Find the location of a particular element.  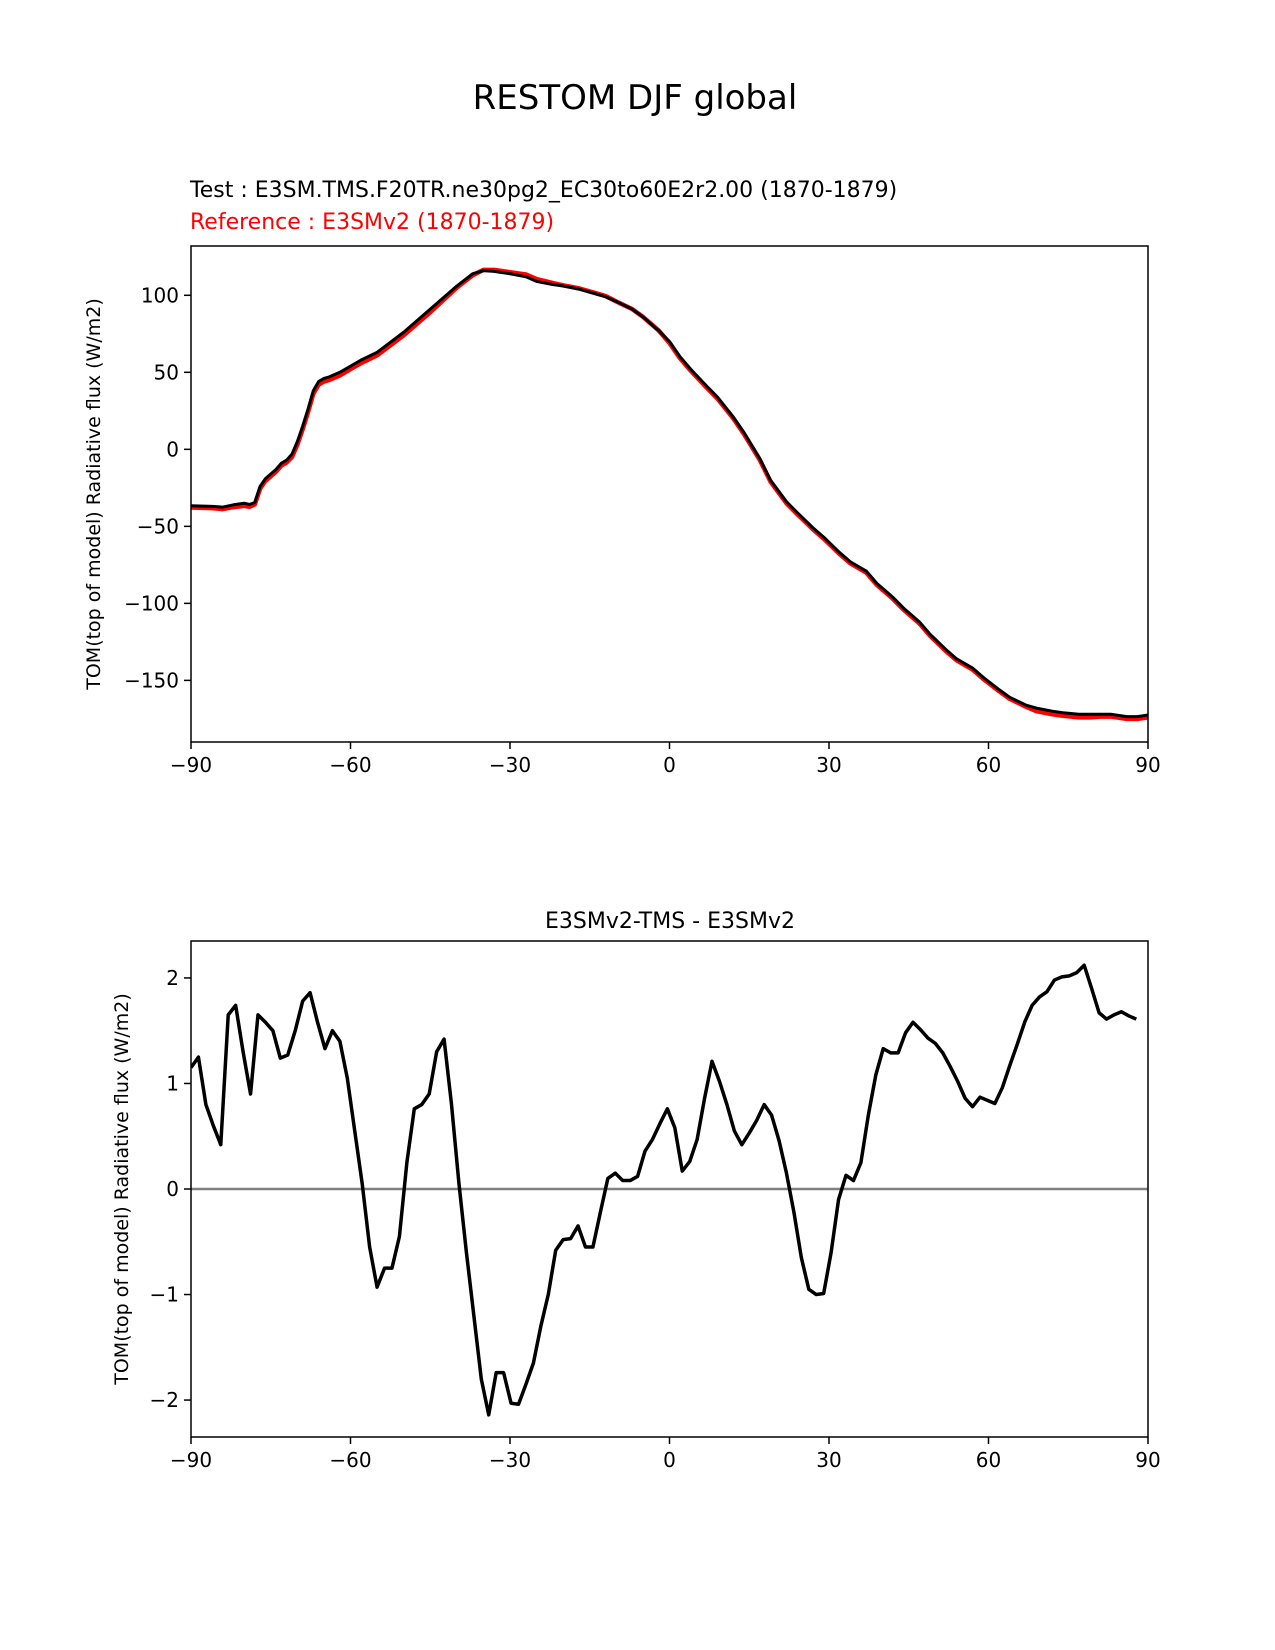

y-tick-label: −2 is located at coordinates (164, 1400).